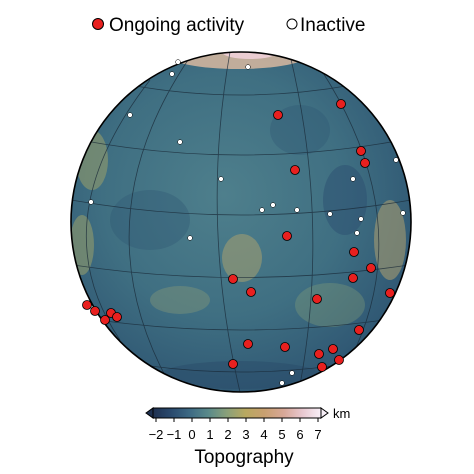  Describe the element at coordinates (332, 25) in the screenshot. I see `legend-inactive-label: Inactive` at that location.